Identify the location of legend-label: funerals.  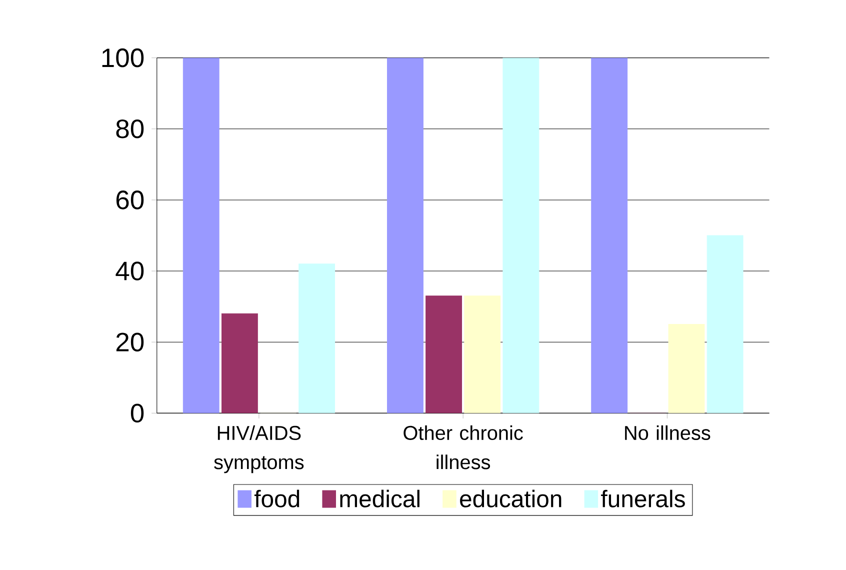
(643, 499).